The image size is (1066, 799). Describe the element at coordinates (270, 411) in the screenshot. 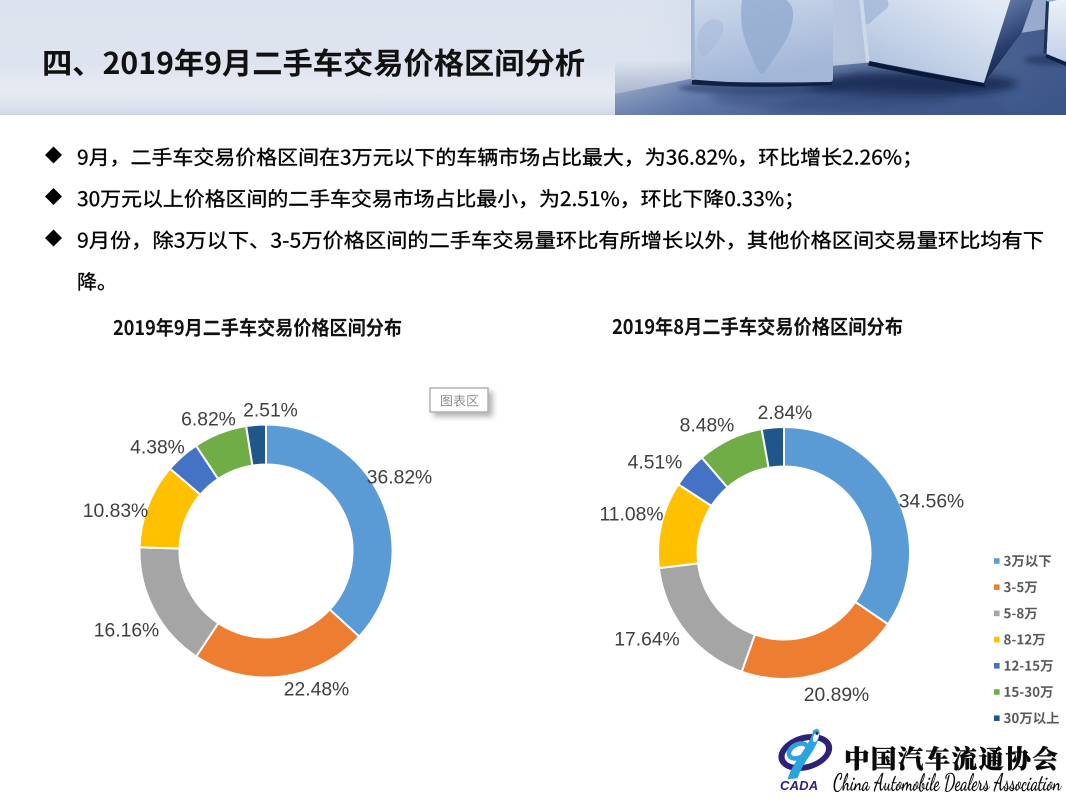

I see `svg-text: 2.51%` at that location.